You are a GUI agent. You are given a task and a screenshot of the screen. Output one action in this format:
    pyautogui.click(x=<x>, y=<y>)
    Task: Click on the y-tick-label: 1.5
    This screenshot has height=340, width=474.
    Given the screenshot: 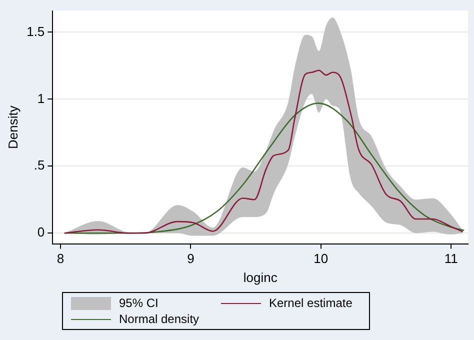 What is the action you would take?
    pyautogui.click(x=35, y=31)
    